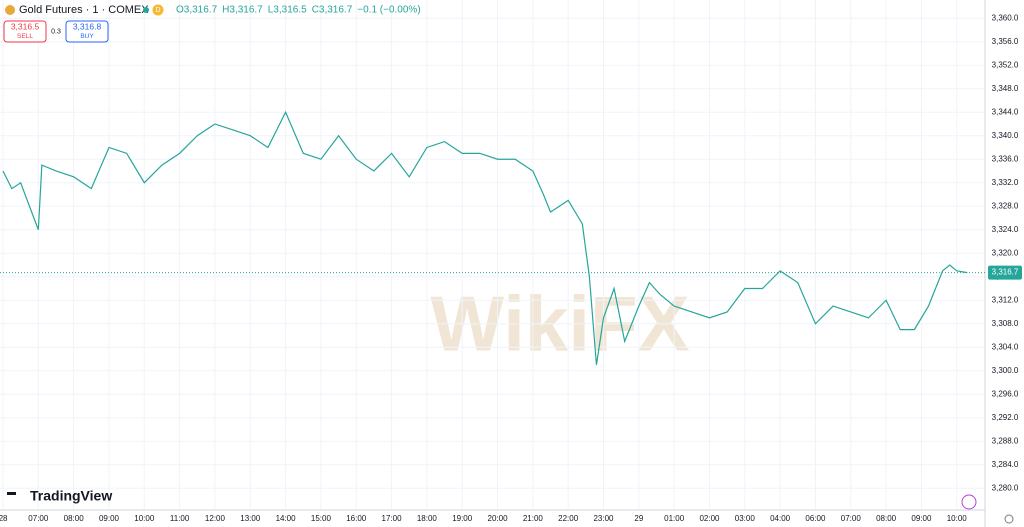 This screenshot has height=527, width=1024. Describe the element at coordinates (1005, 229) in the screenshot. I see `y-tick-label: 3,324.0` at that location.